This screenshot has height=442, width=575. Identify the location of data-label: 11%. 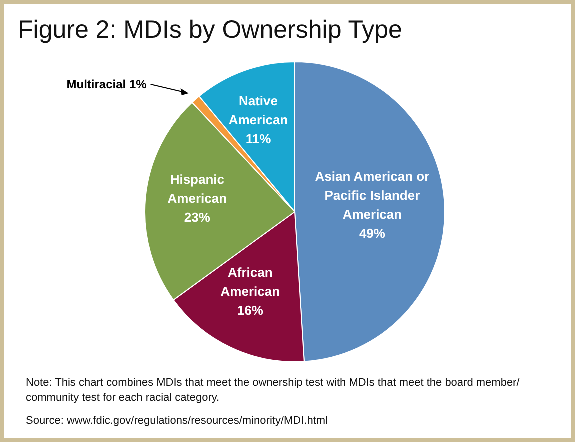
(259, 139).